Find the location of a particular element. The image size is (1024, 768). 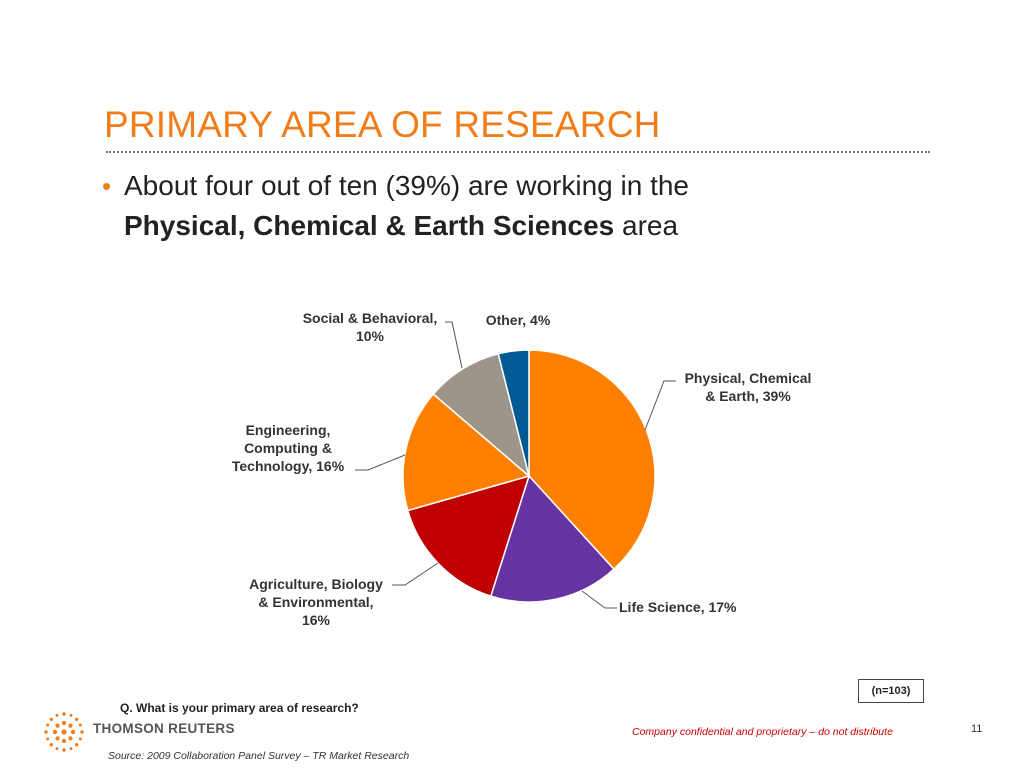

thomson-reuters-logo-icon is located at coordinates (64, 732).